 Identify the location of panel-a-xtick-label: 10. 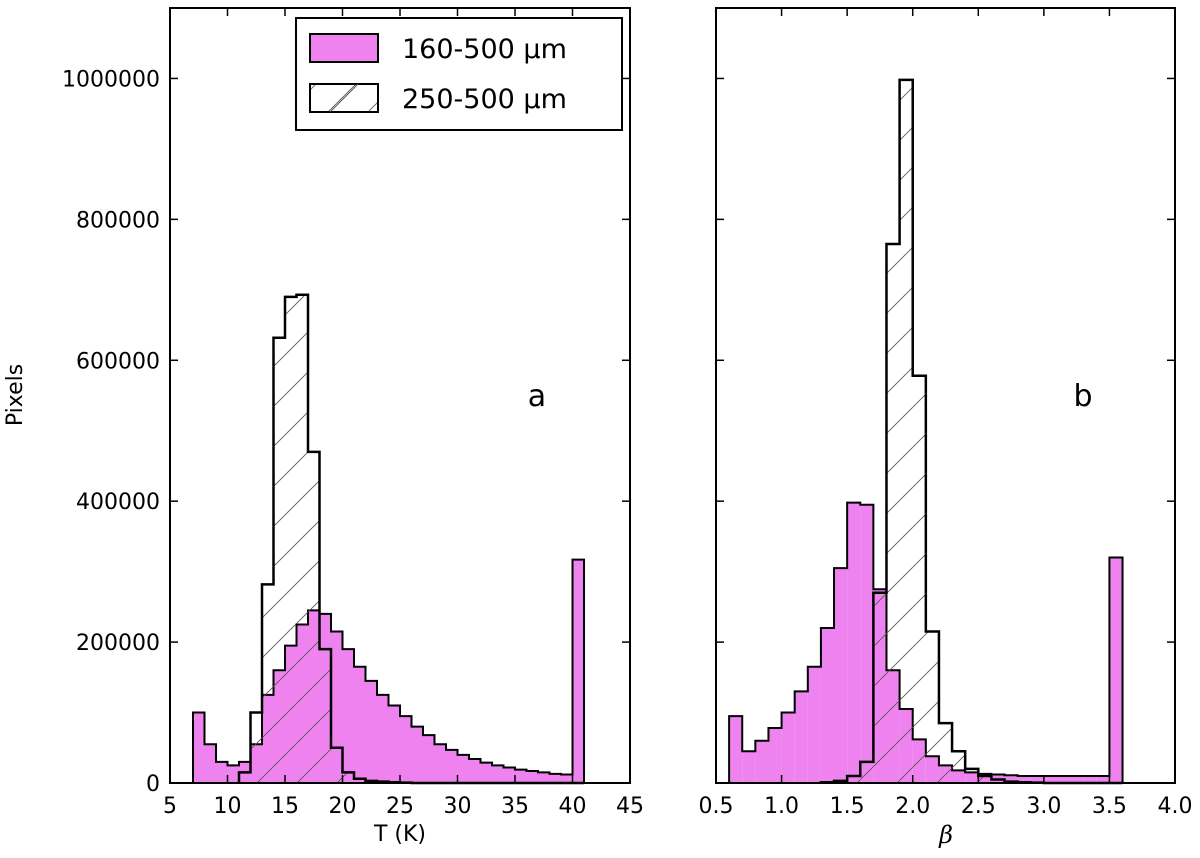
(228, 806).